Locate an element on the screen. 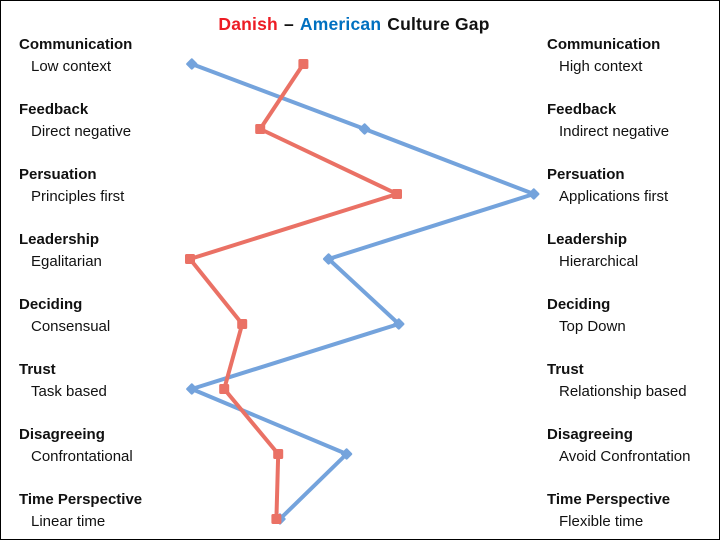 The image size is (720, 540). title-rest: Culture Gap is located at coordinates (438, 24).